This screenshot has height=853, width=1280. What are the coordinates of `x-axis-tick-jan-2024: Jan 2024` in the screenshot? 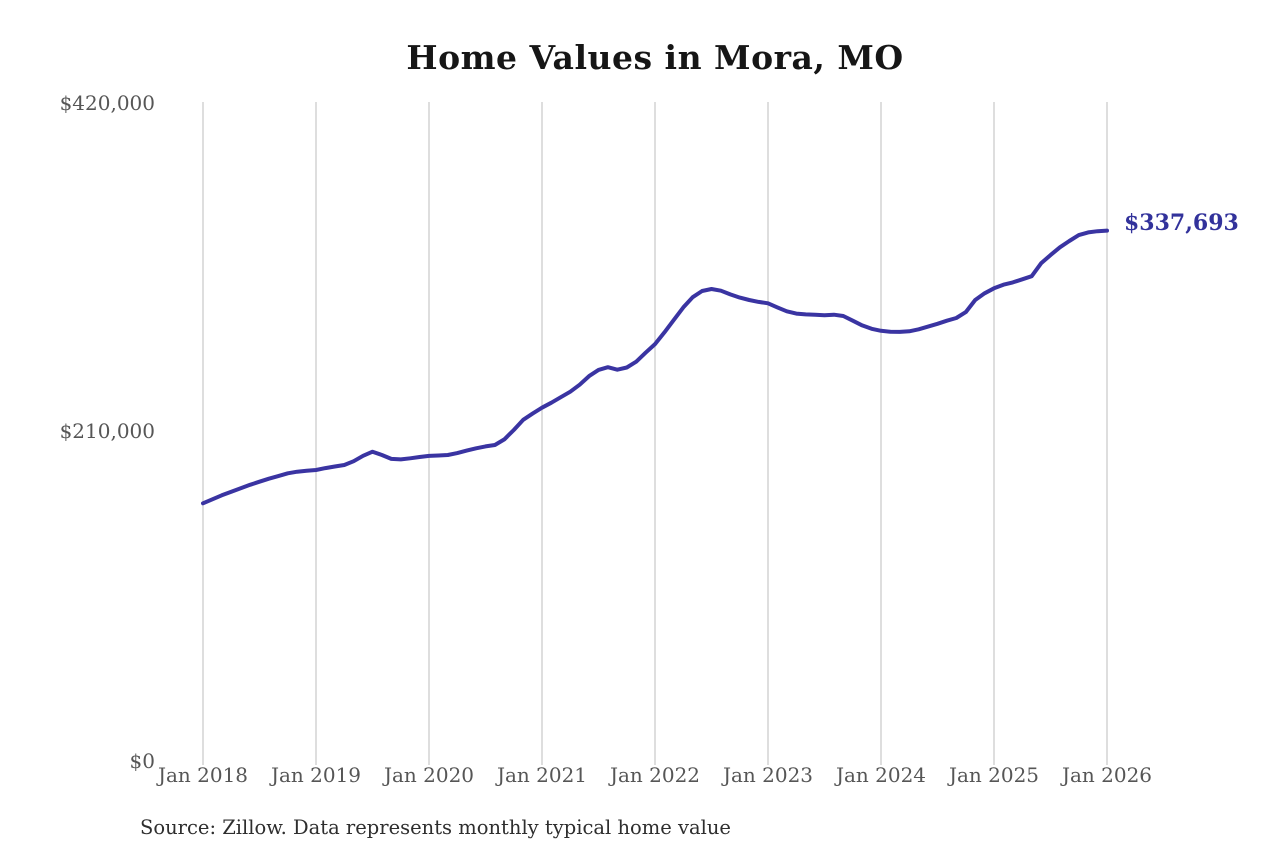 It's located at (881, 775).